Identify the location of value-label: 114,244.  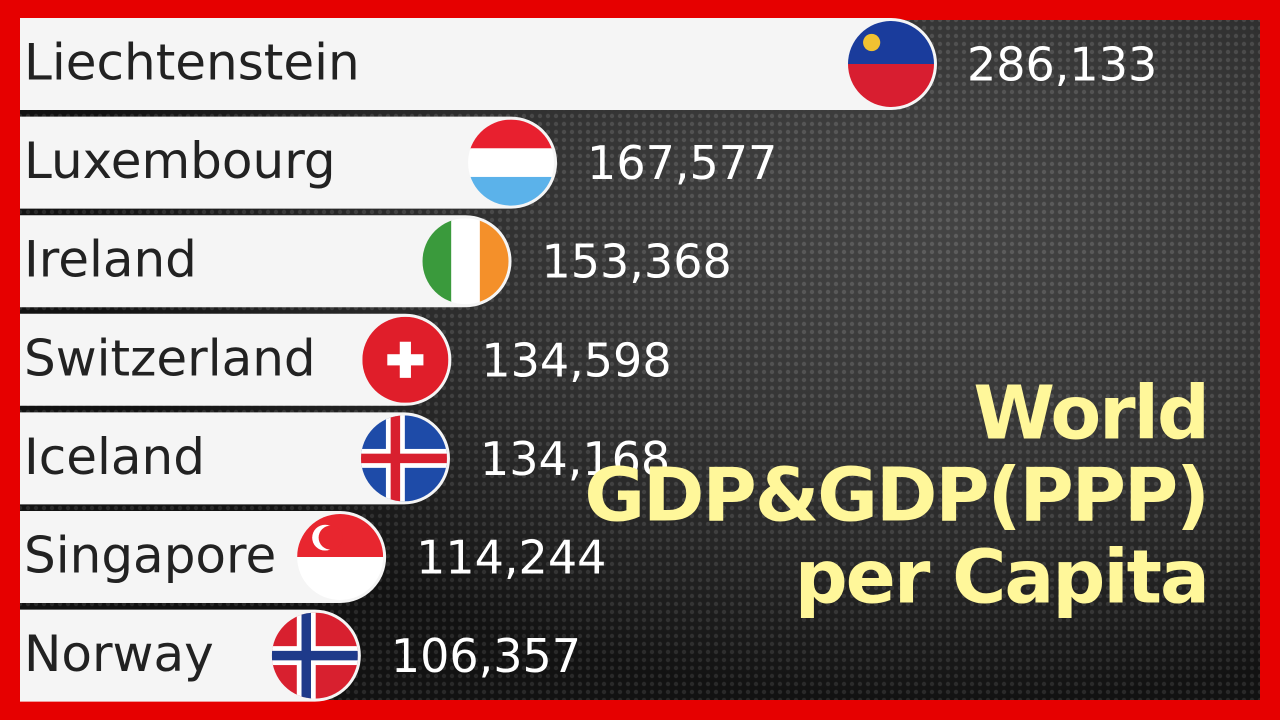
(511, 558).